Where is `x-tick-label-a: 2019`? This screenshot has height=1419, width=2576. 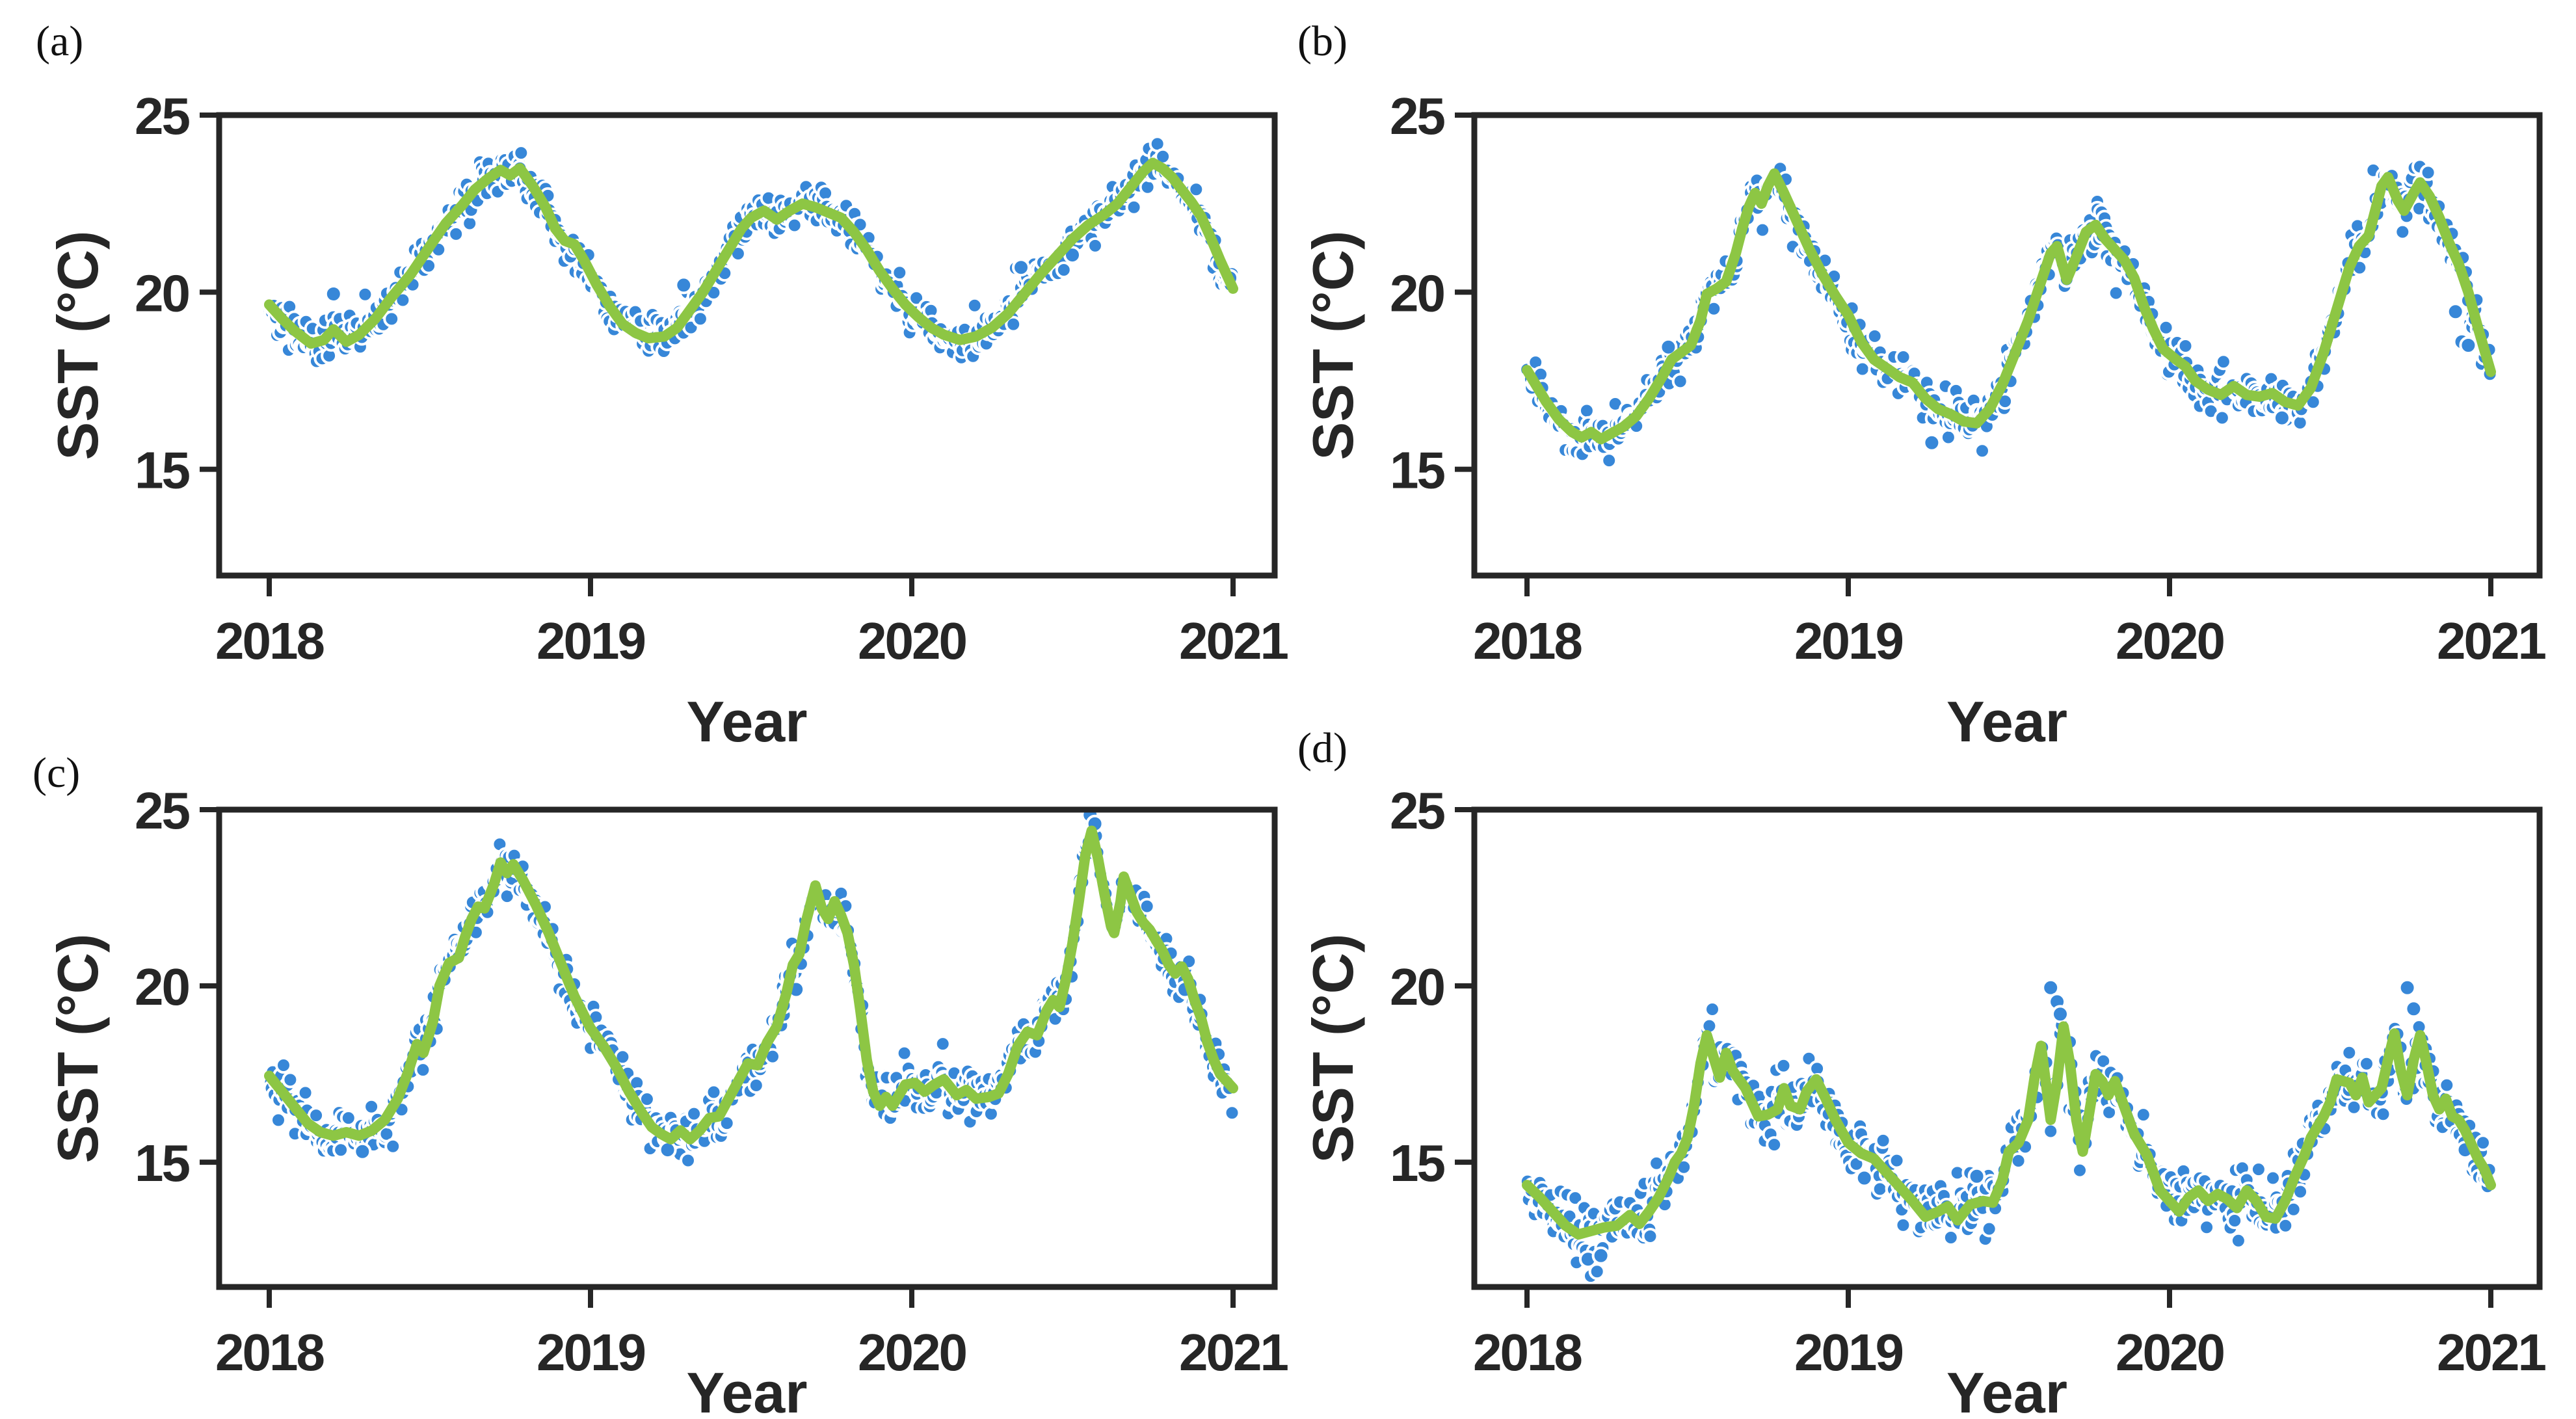
x-tick-label-a: 2019 is located at coordinates (590, 641).